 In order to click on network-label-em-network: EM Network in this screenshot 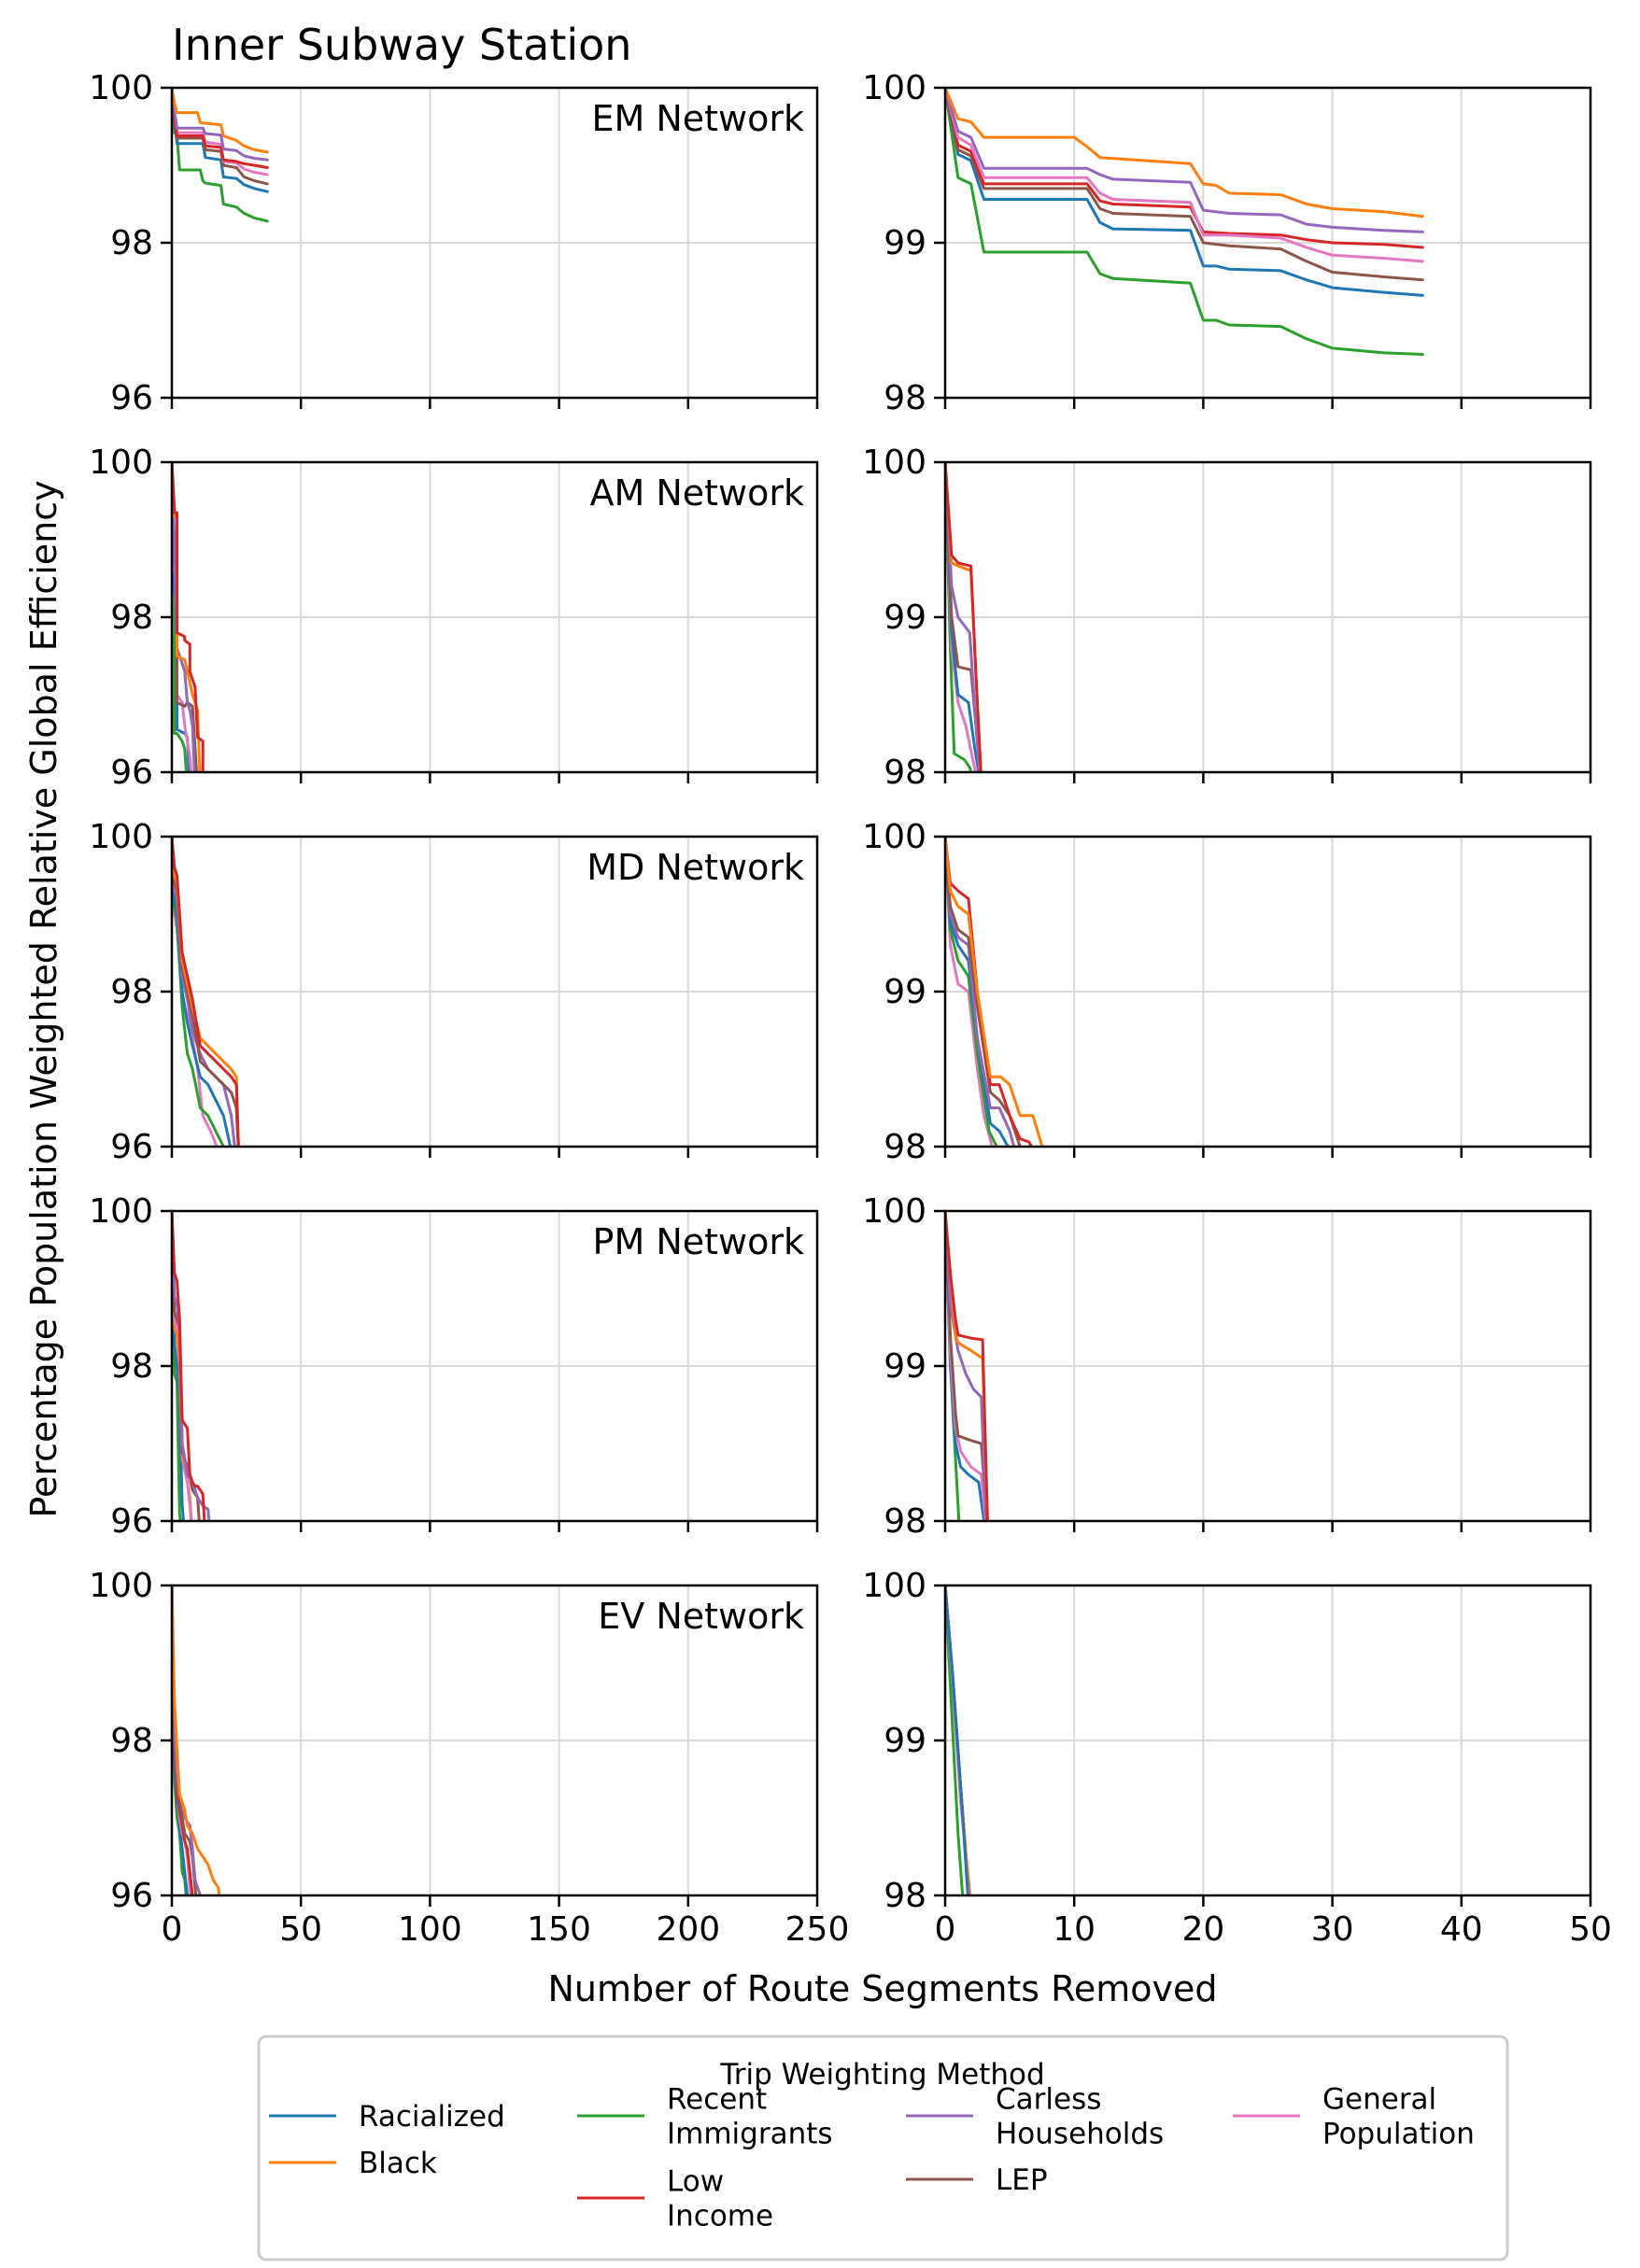, I will do `click(697, 119)`.